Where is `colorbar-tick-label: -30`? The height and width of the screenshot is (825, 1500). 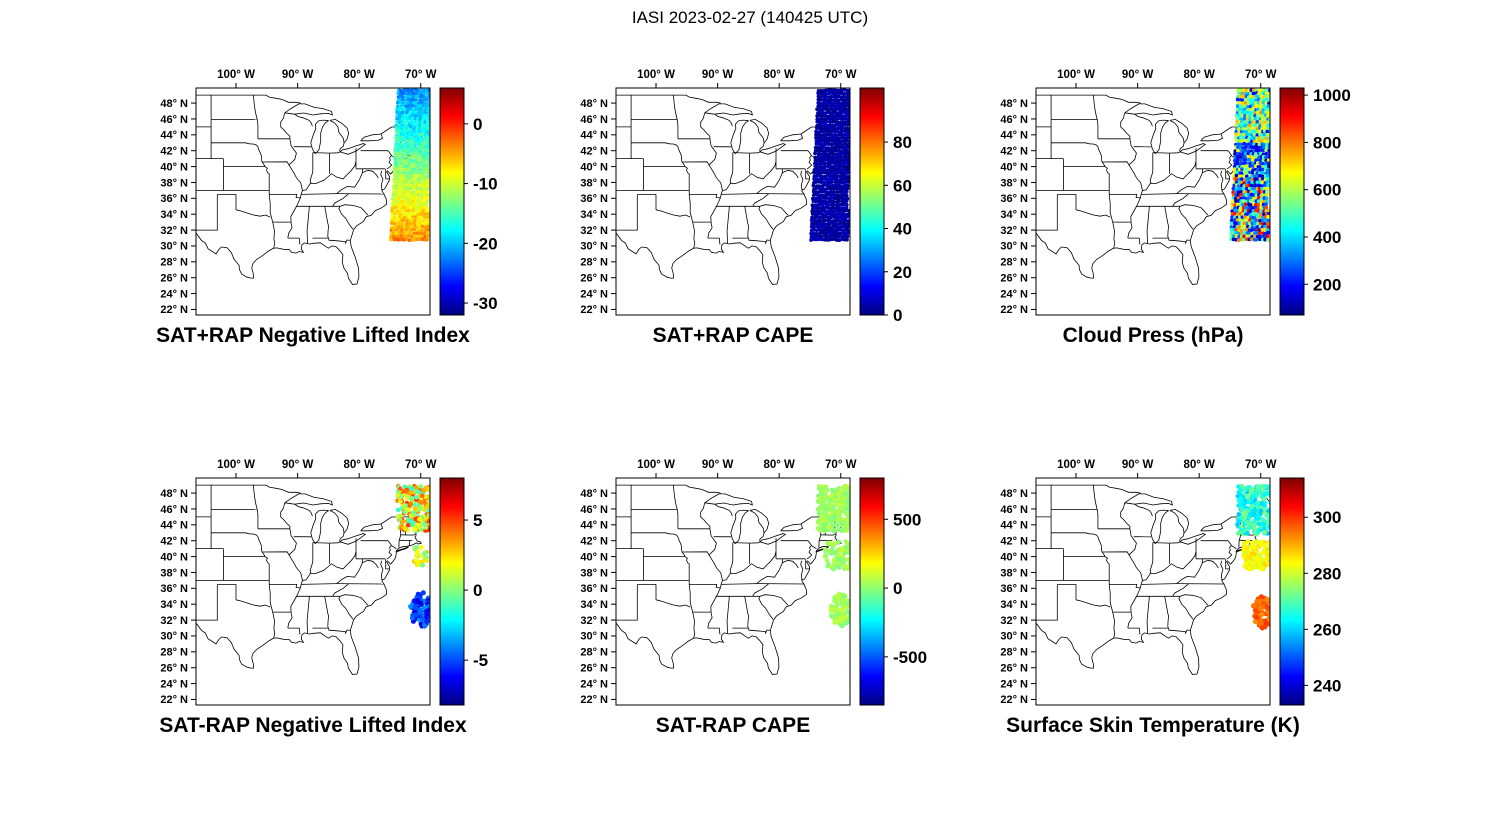
colorbar-tick-label: -30 is located at coordinates (485, 303).